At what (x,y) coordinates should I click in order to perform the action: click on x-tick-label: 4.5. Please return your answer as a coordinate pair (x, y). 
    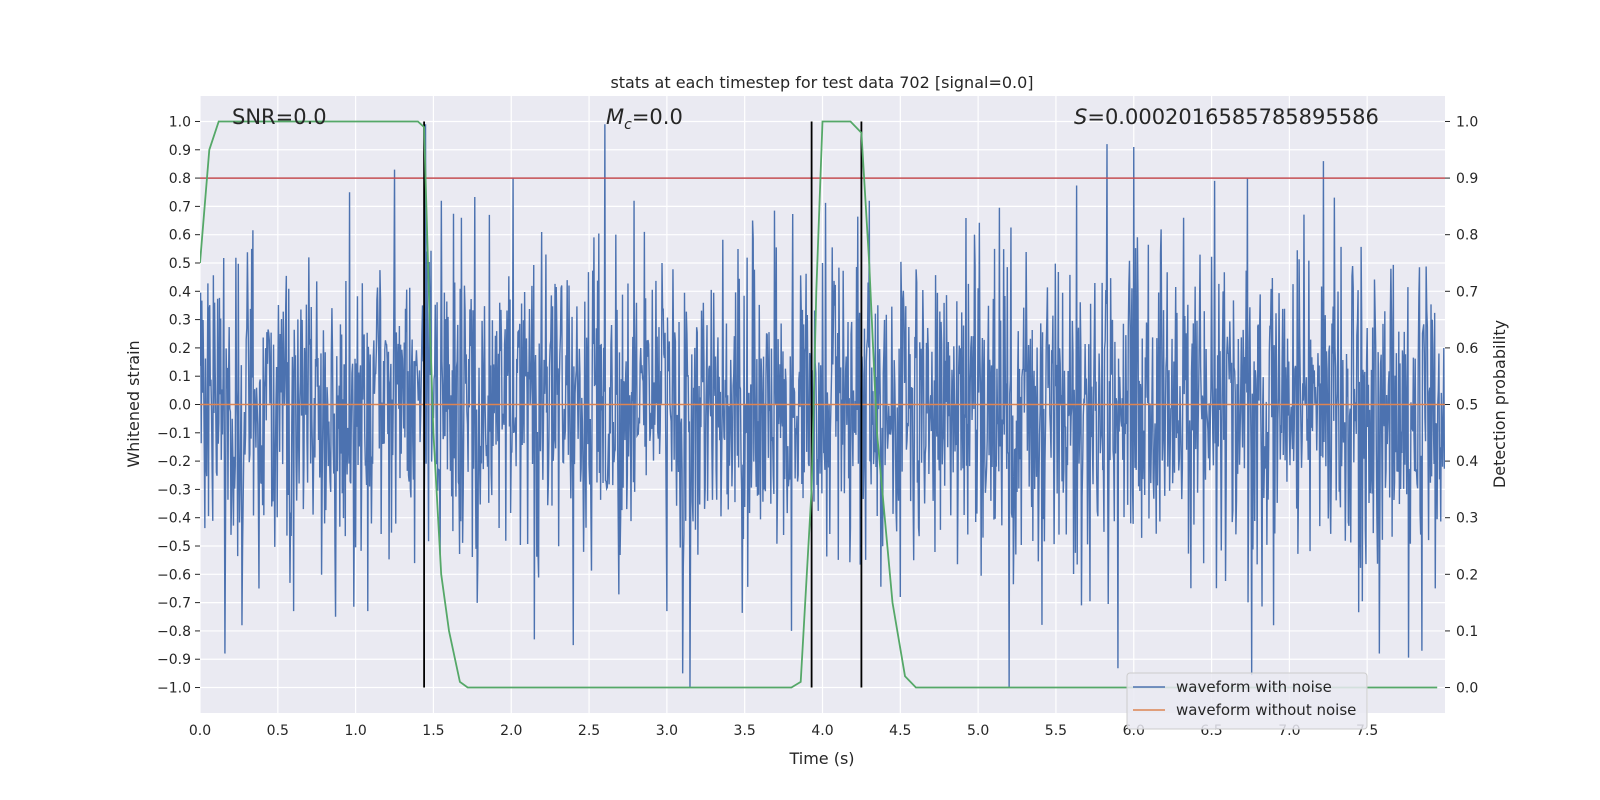
    Looking at the image, I should click on (900, 731).